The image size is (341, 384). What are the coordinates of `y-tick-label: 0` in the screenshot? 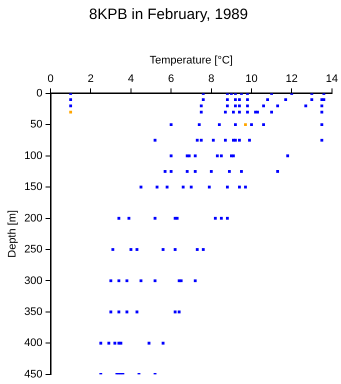 It's located at (39, 93).